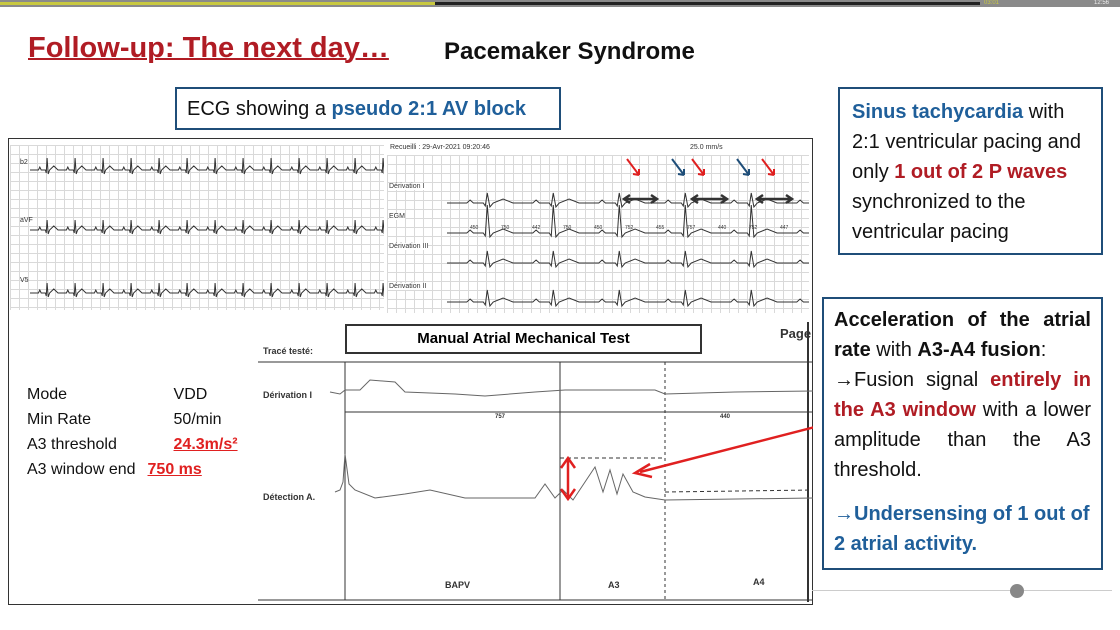  What do you see at coordinates (500, 417) in the screenshot?
I see `interval-label: 757` at bounding box center [500, 417].